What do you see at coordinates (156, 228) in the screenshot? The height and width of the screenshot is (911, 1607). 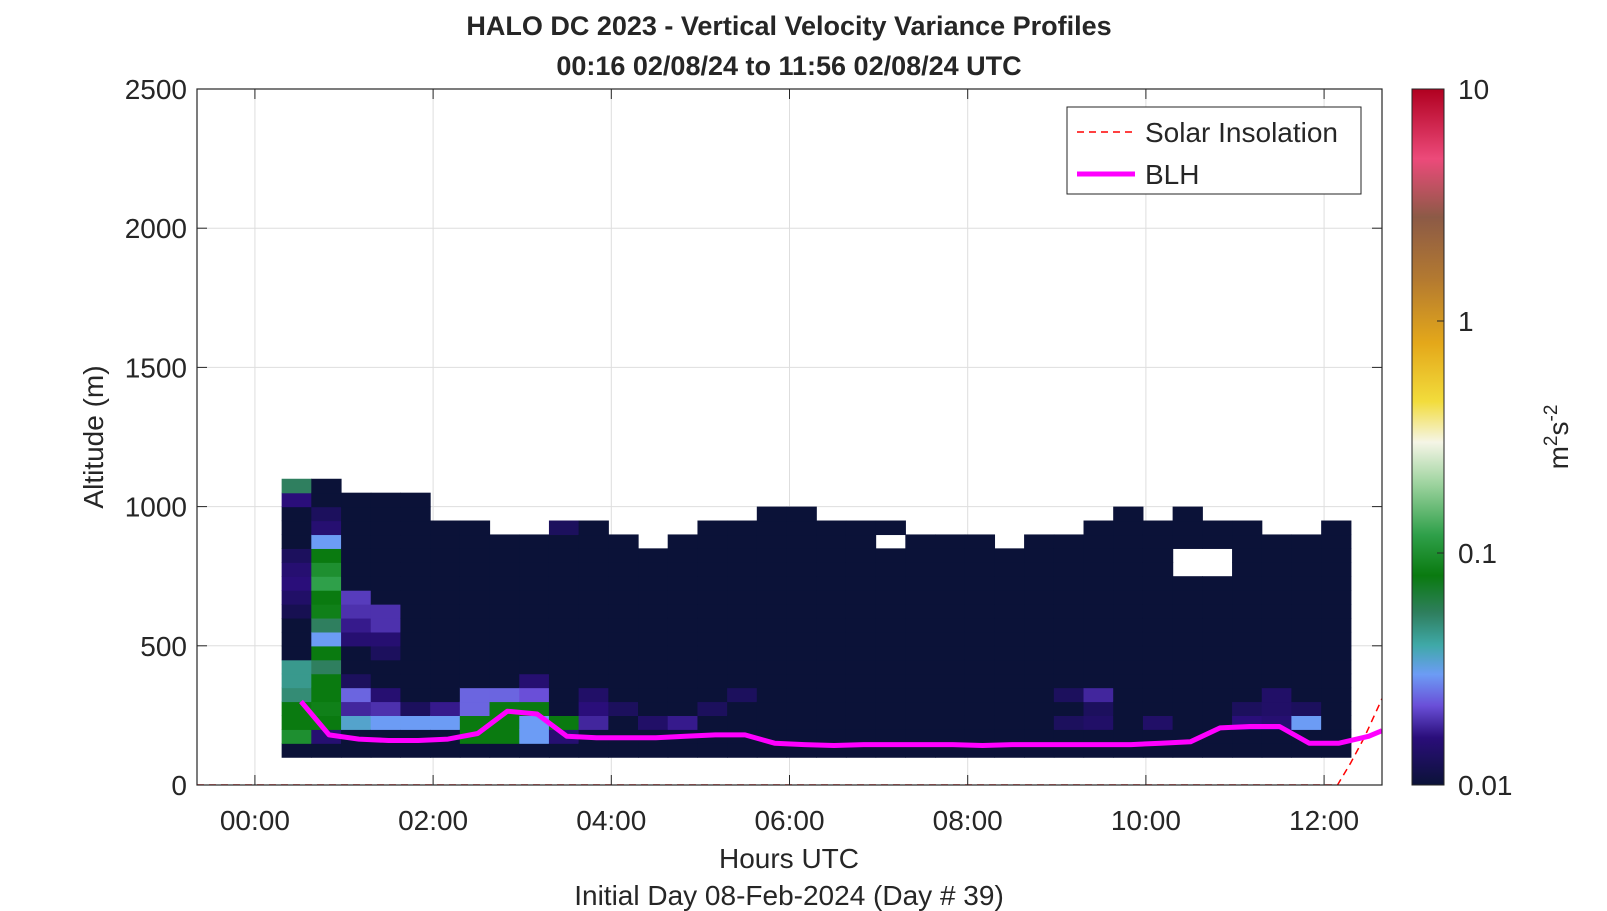 I see `y-tick-label: 2000` at bounding box center [156, 228].